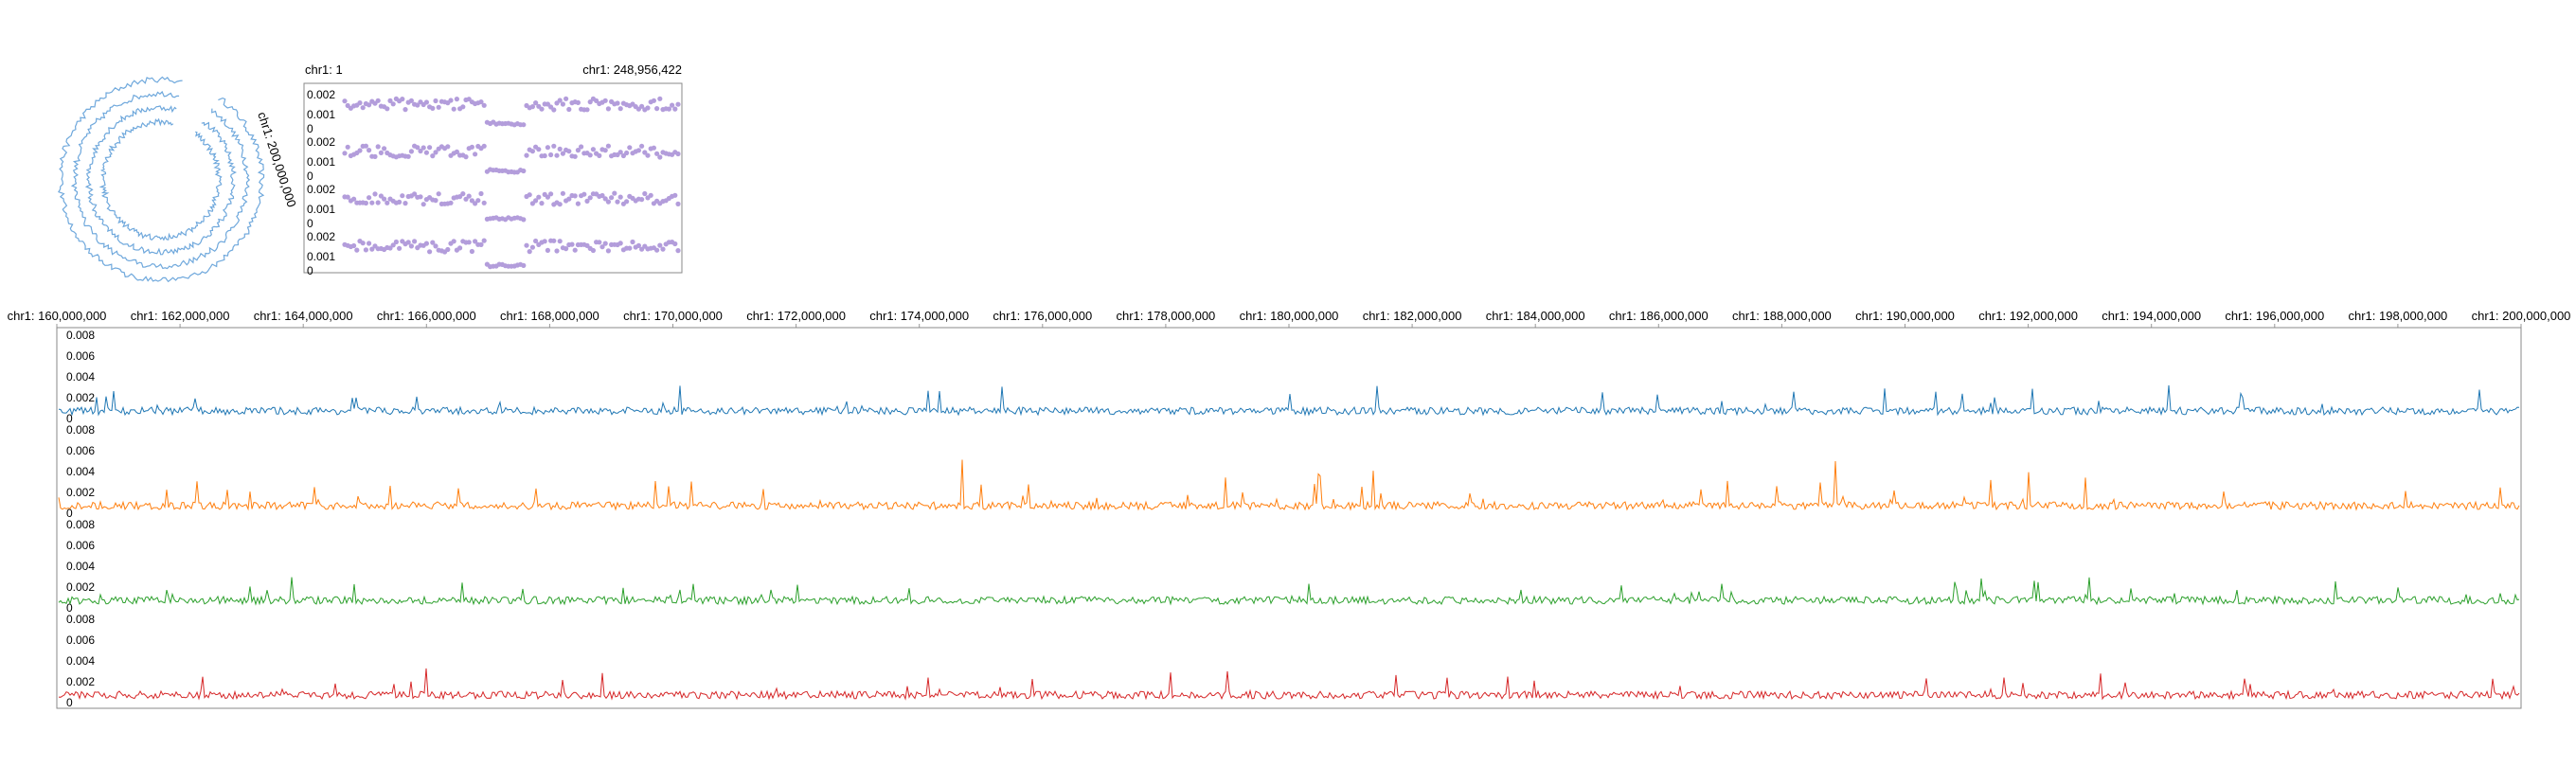 This screenshot has height=767, width=2576. I want to click on main-axis-tick-label: chr1: 182,000,000, so click(1412, 316).